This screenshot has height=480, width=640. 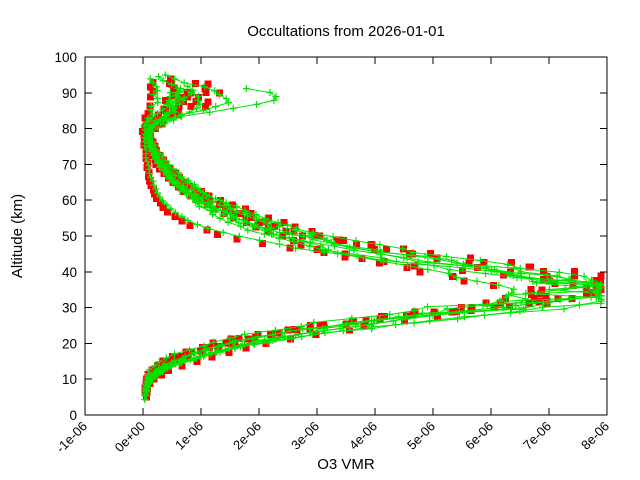 What do you see at coordinates (130, 437) in the screenshot?
I see `x-tick-label: 0e+00` at bounding box center [130, 437].